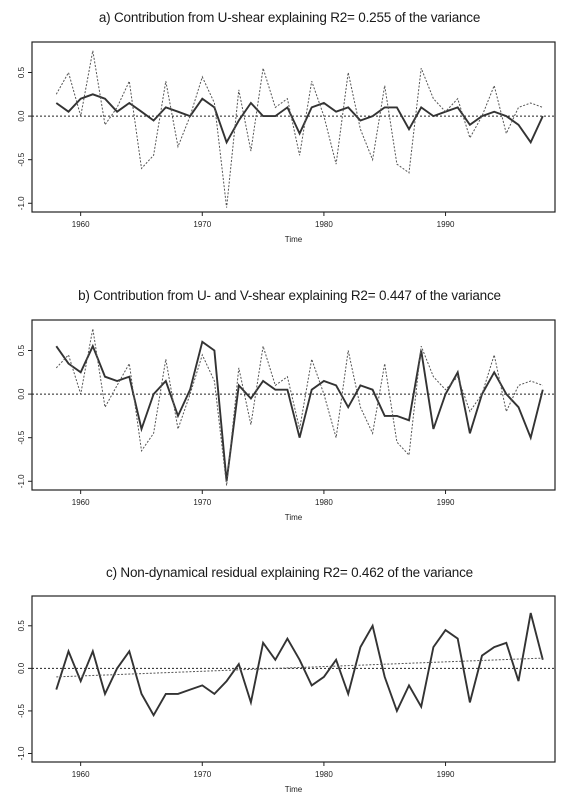  What do you see at coordinates (446, 502) in the screenshot?
I see `x-tick-label-b: 1990` at bounding box center [446, 502].